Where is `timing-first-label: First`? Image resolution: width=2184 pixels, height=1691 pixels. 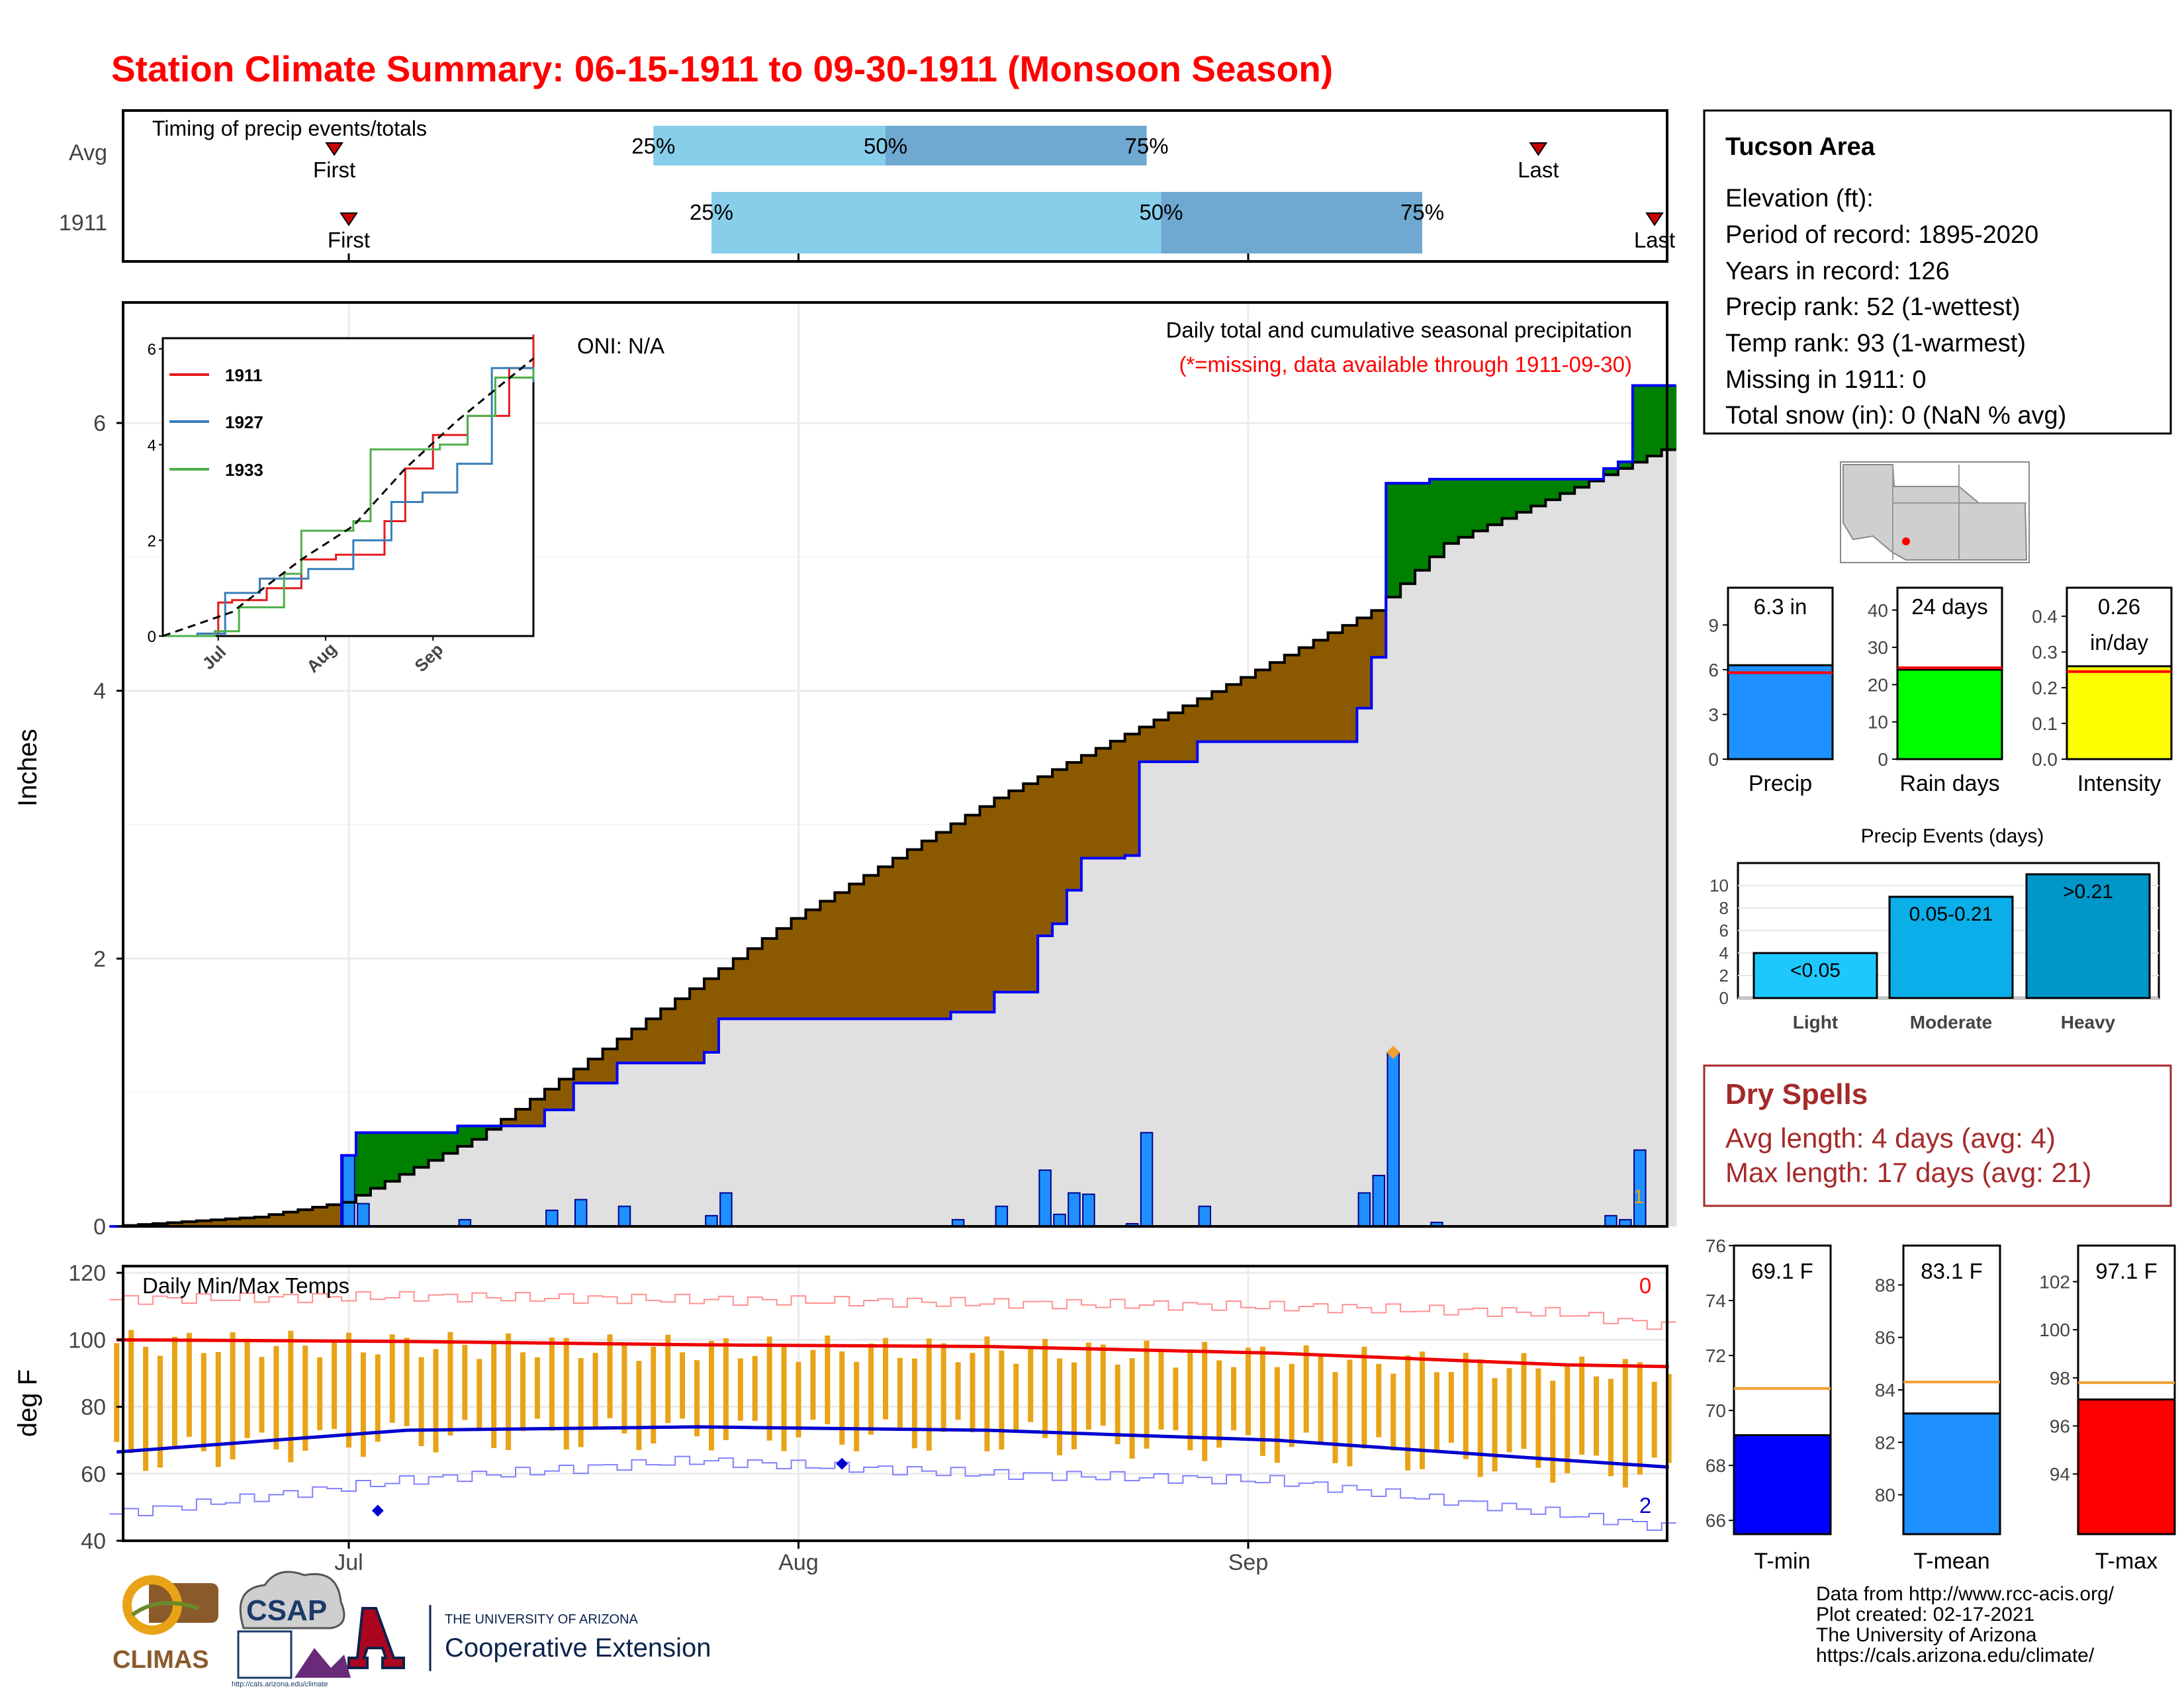 timing-first-label: First is located at coordinates (334, 170).